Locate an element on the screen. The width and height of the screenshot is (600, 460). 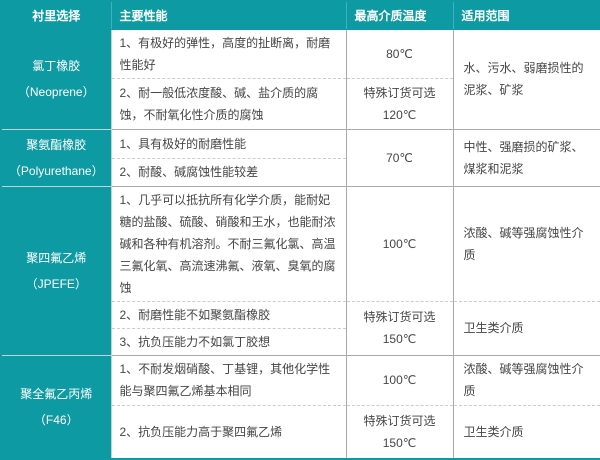
performance-cell: 2、耐酸、碱腐蚀性能较差 is located at coordinates (228, 172).